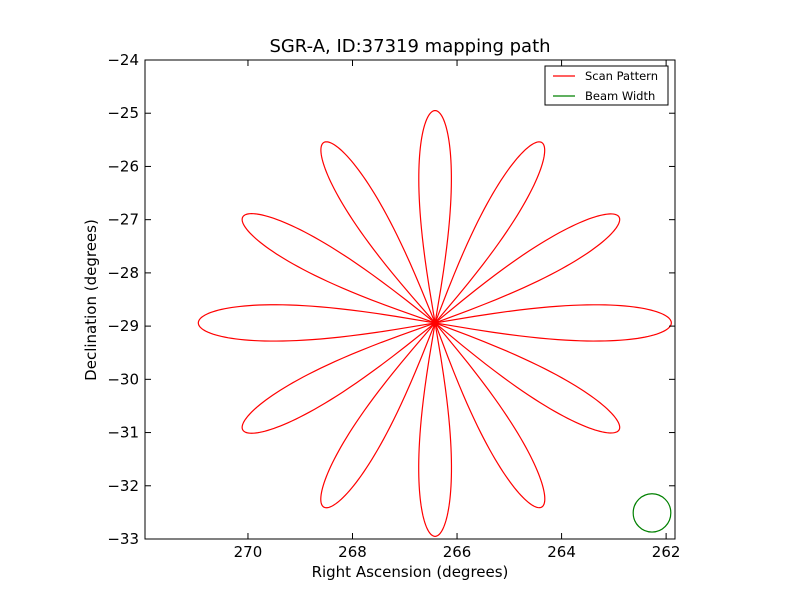 This screenshot has height=600, width=800. What do you see at coordinates (123, 60) in the screenshot?
I see `y-tick-label: −24` at bounding box center [123, 60].